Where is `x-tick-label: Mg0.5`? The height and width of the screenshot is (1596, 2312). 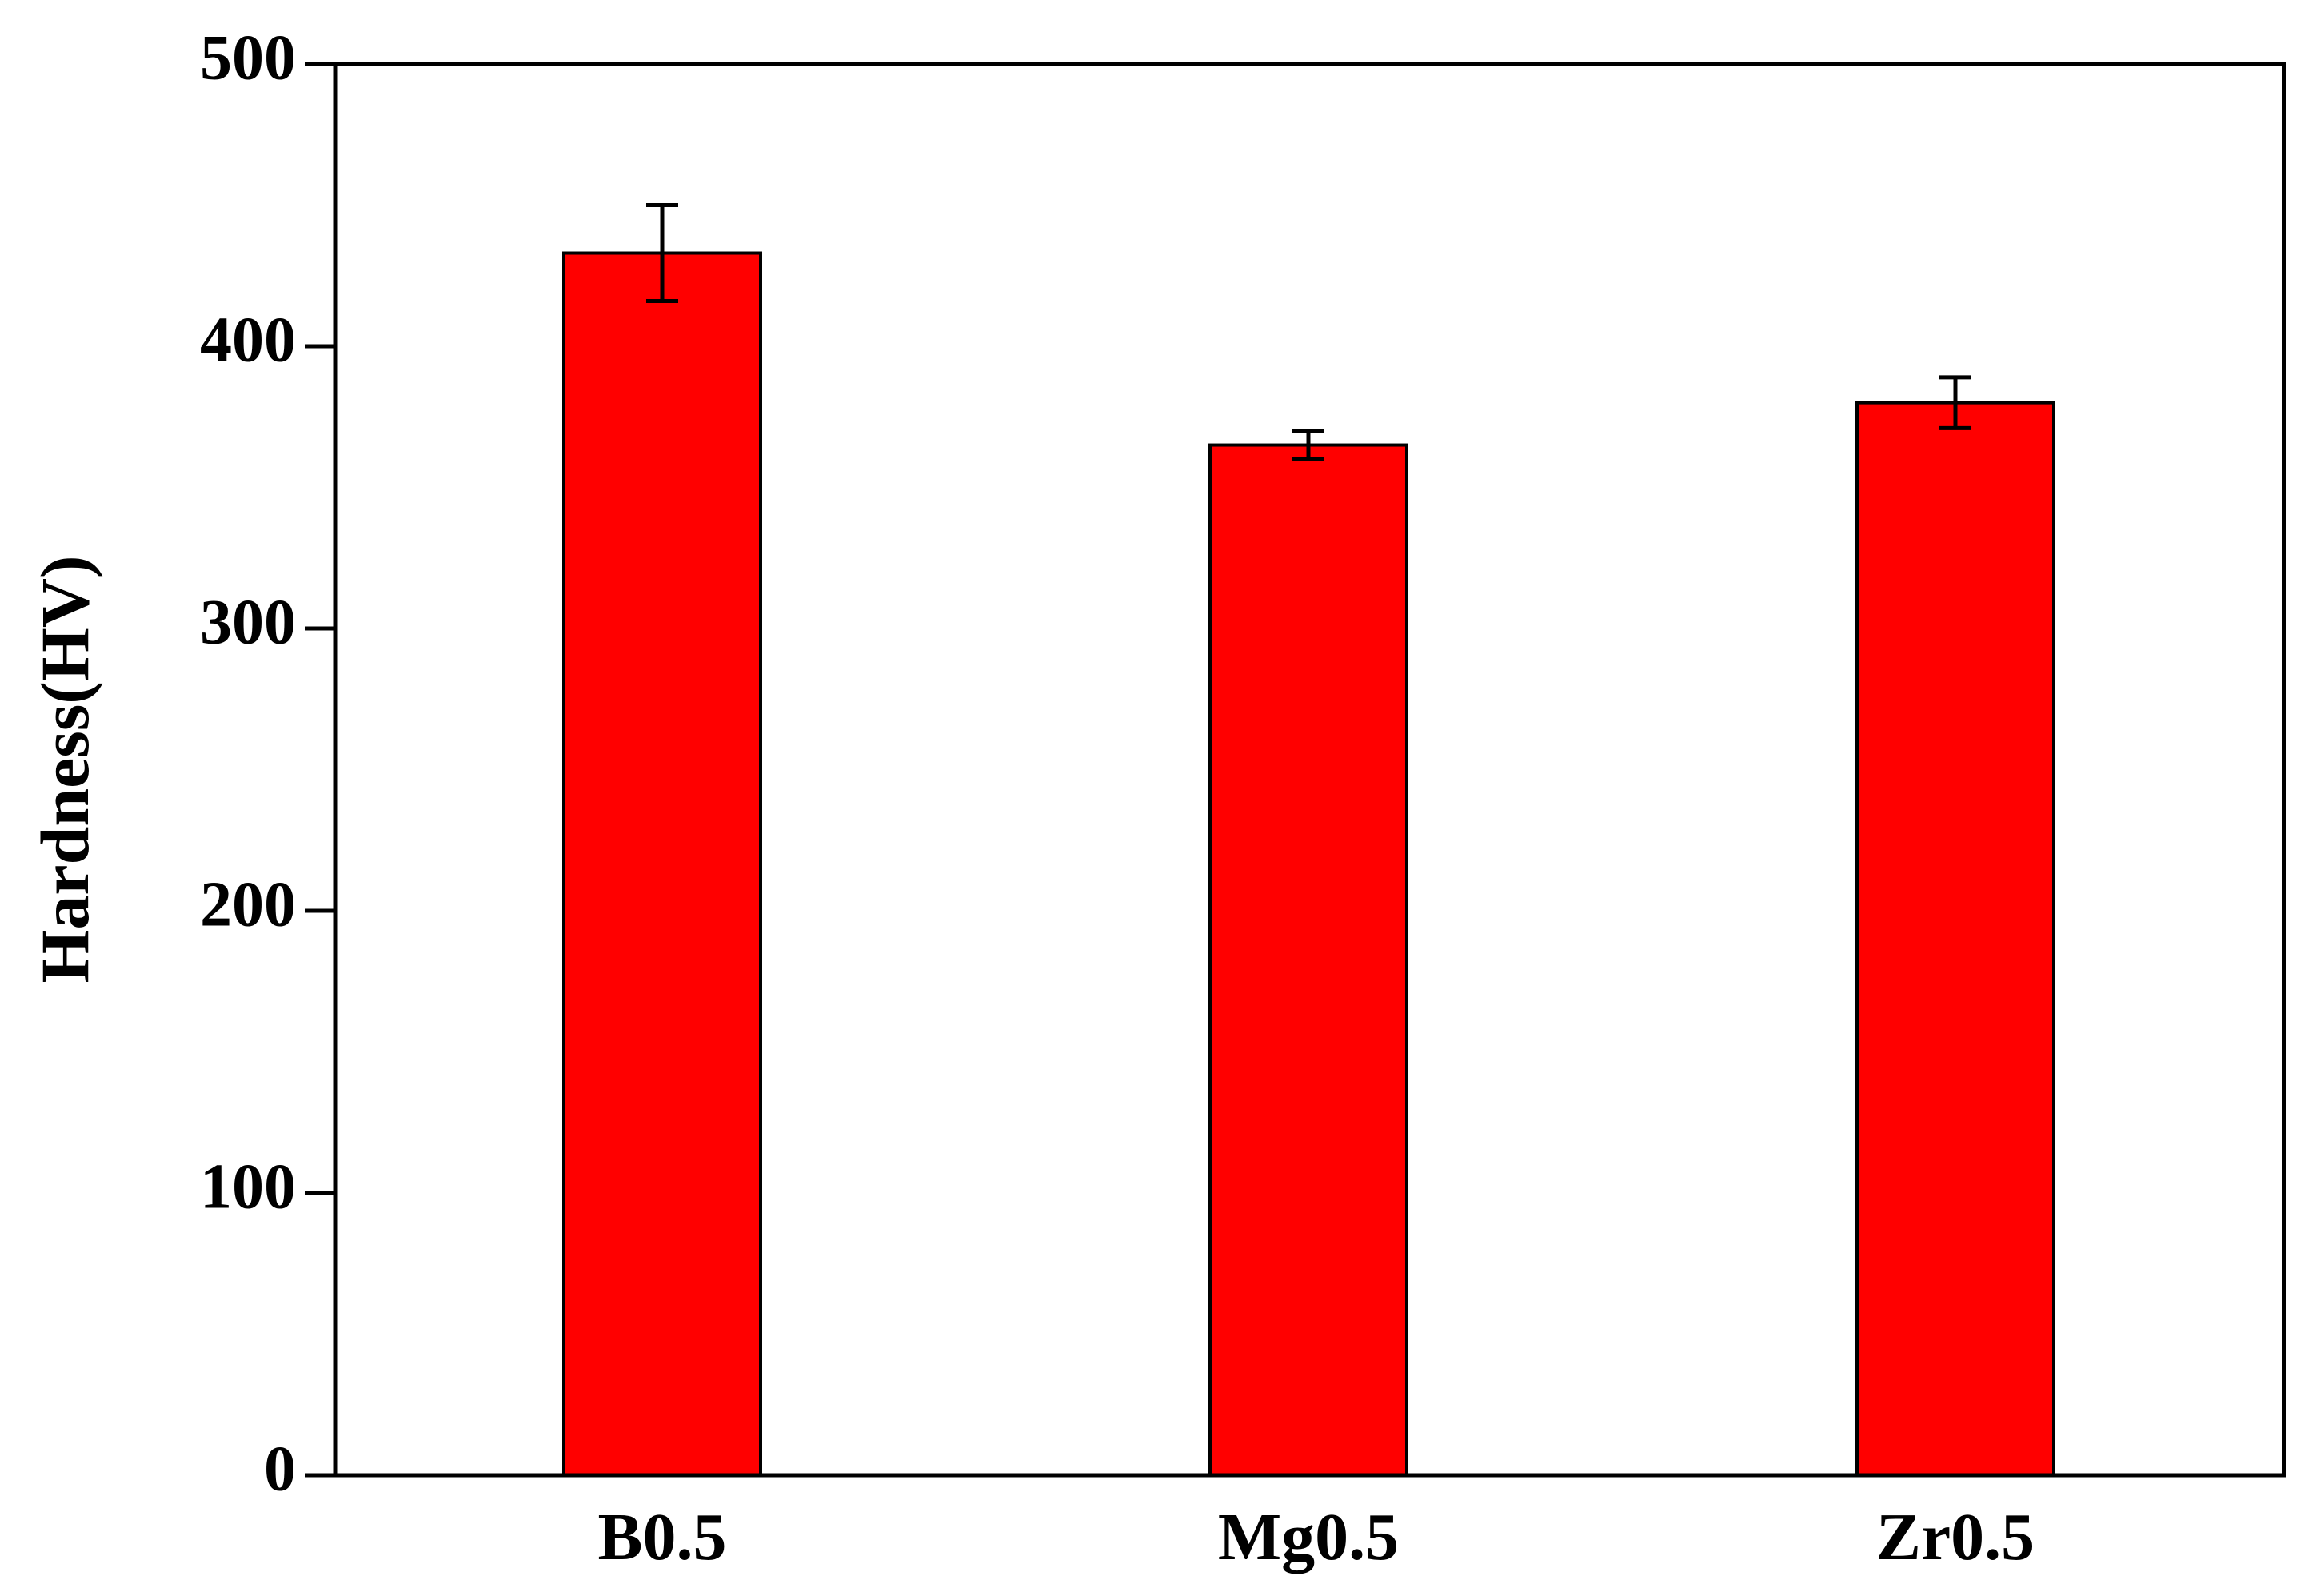 x-tick-label: Mg0.5 is located at coordinates (1308, 1537).